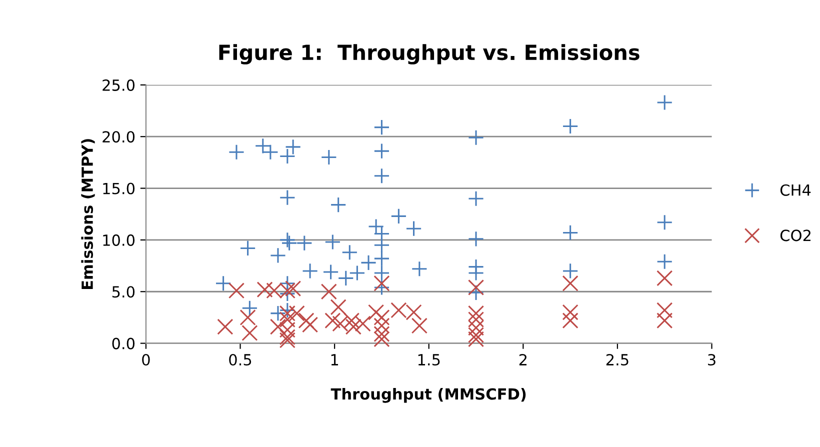 This screenshot has width=820, height=447. What do you see at coordinates (119, 188) in the screenshot?
I see `y-tick-label: 15.0` at bounding box center [119, 188].